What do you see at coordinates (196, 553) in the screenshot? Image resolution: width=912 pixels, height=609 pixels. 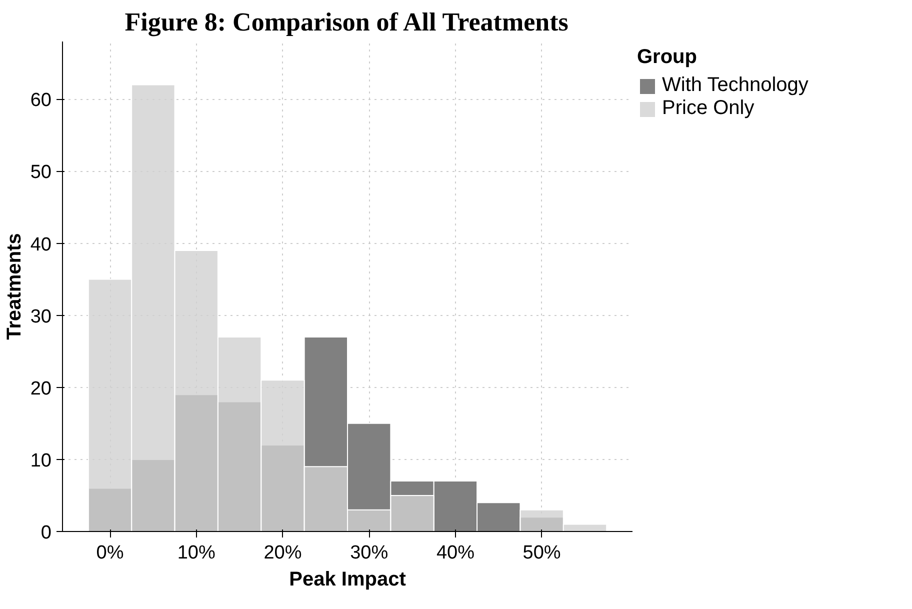 I see `x-tick-label: 10%` at bounding box center [196, 553].